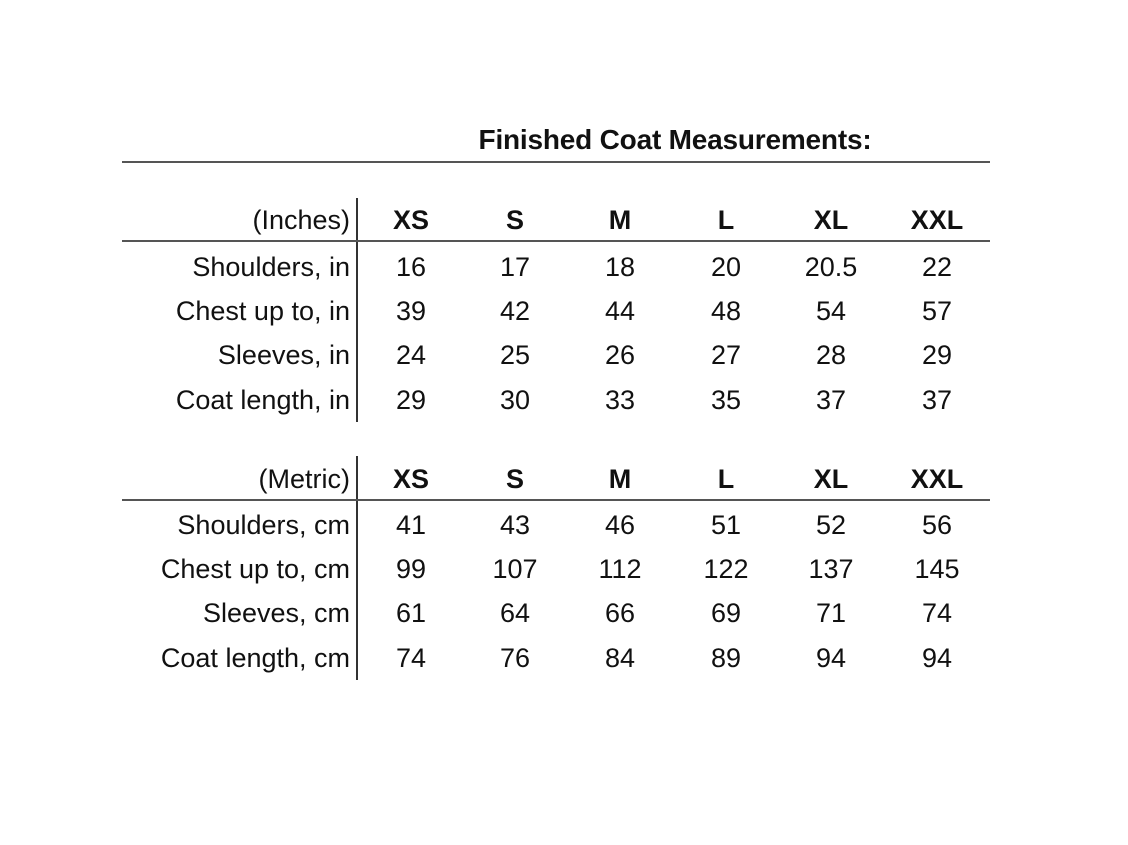 This screenshot has width=1128, height=845. I want to click on inches-size-xl: XL, so click(831, 220).